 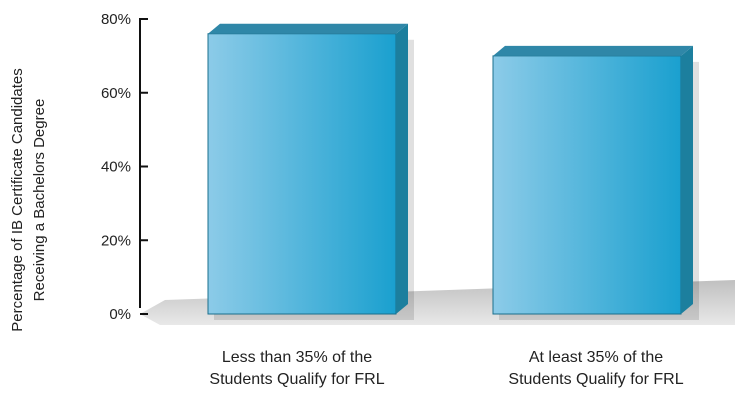 I want to click on y-tick-label: 80%, so click(x=116, y=19).